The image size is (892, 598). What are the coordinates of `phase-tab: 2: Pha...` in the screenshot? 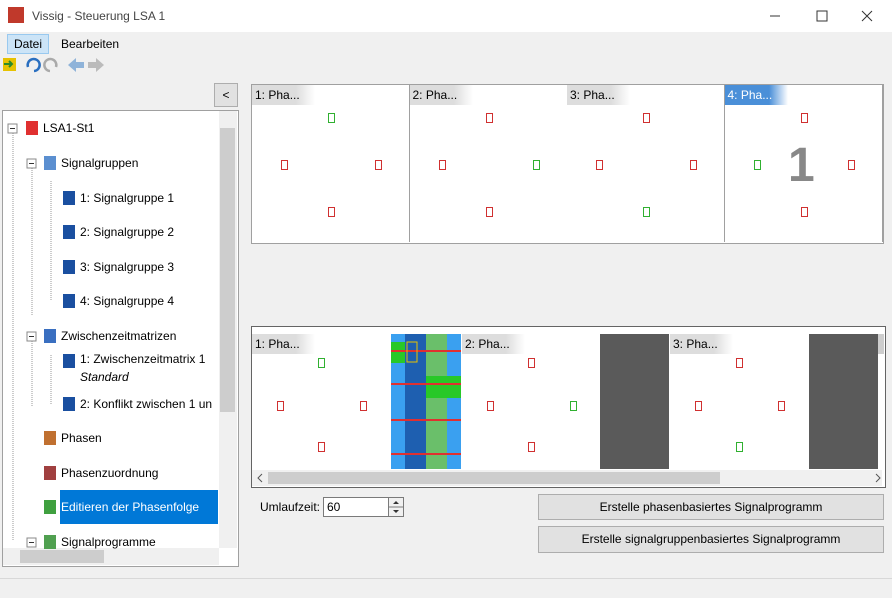 It's located at (441, 95).